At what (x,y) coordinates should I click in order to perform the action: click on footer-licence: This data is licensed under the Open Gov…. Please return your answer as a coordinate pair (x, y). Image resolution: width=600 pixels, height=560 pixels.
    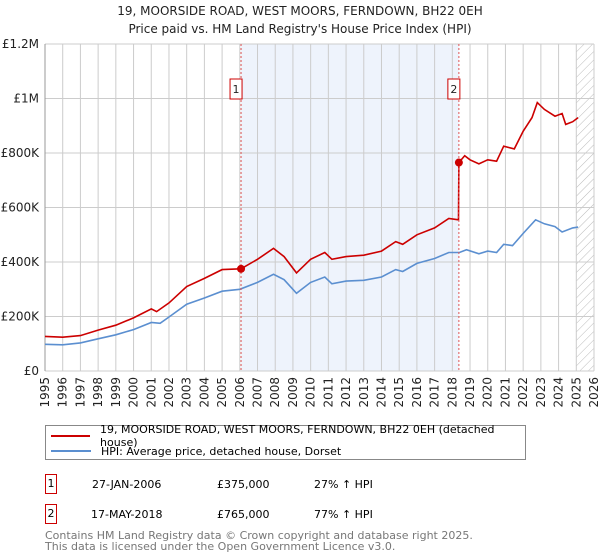
    Looking at the image, I should click on (220, 546).